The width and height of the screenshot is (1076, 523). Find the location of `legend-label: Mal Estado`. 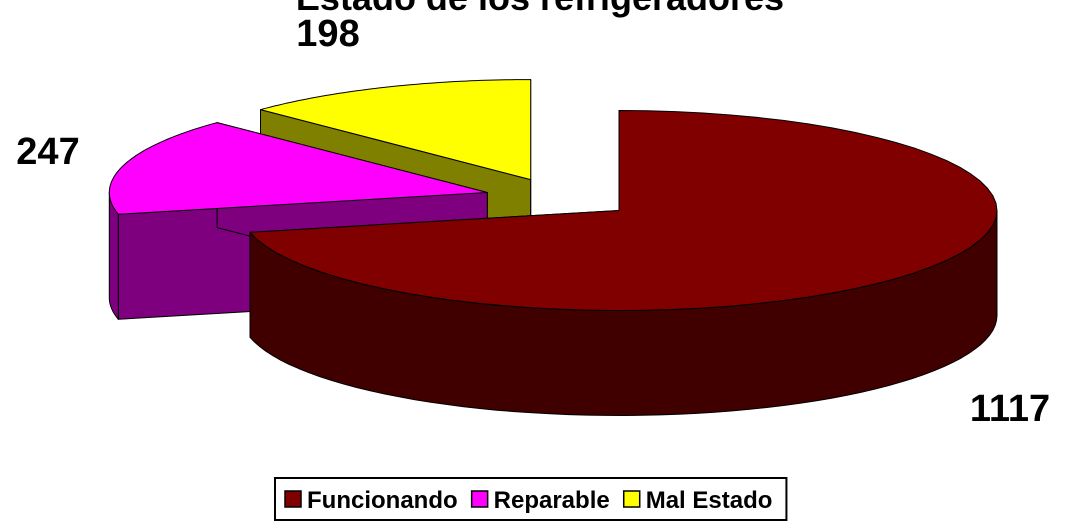

legend-label: Mal Estado is located at coordinates (709, 500).